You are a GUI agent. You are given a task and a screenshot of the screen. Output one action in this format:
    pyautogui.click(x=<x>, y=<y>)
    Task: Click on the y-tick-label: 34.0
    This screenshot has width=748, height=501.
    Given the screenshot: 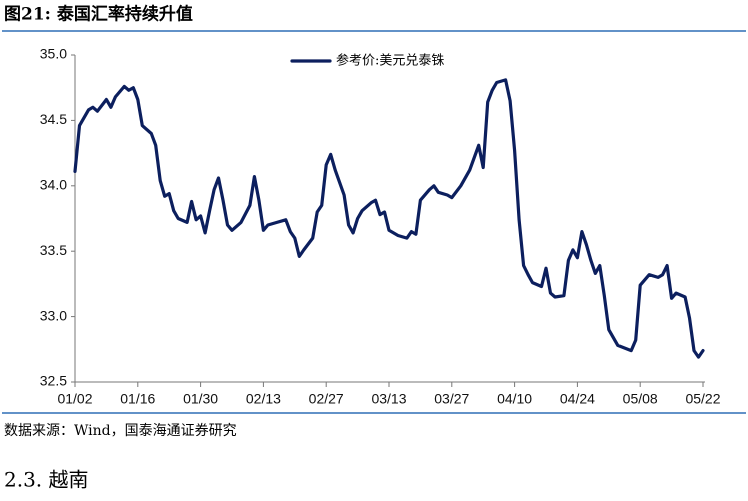 What is the action you would take?
    pyautogui.click(x=53, y=185)
    